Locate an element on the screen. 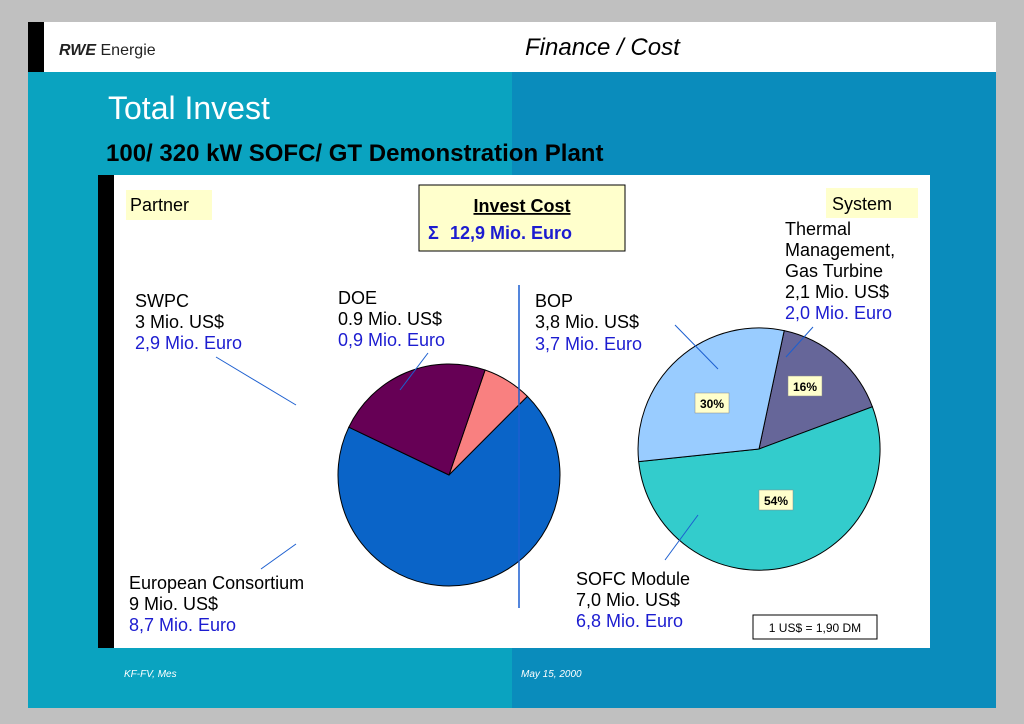 The image size is (1024, 724). pct-label-sofc-module: 54% is located at coordinates (776, 501).